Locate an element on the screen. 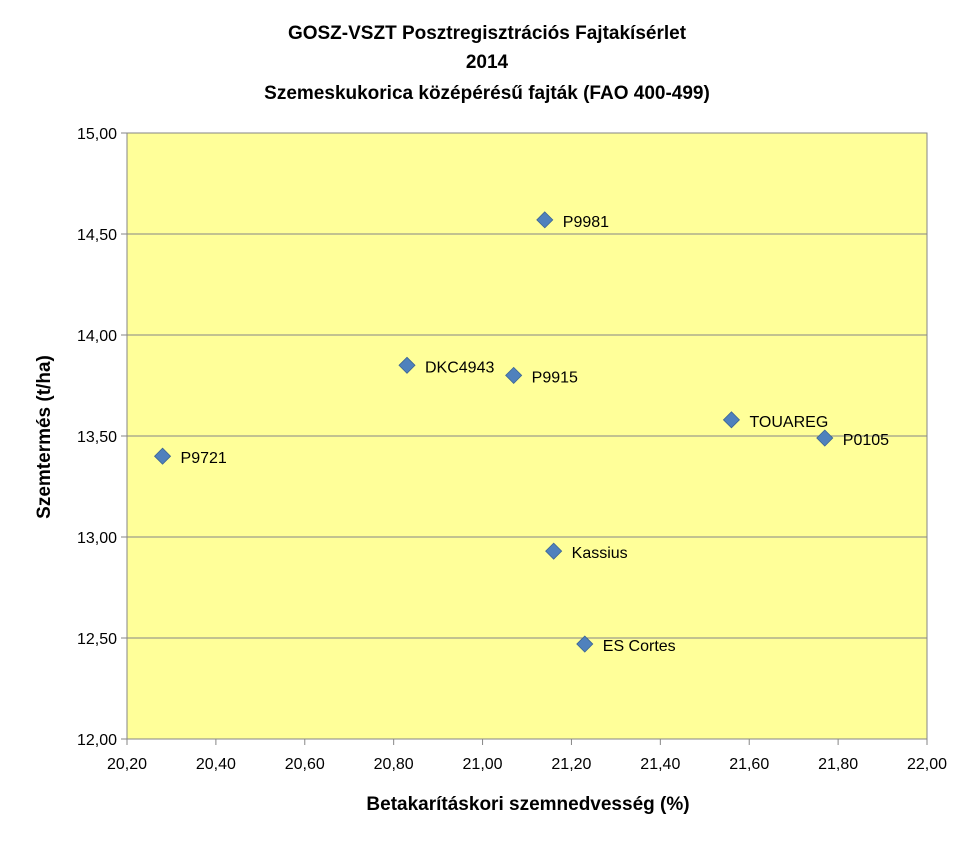 Image resolution: width=973 pixels, height=841 pixels. y-tick-label: 13,50 is located at coordinates (97, 437).